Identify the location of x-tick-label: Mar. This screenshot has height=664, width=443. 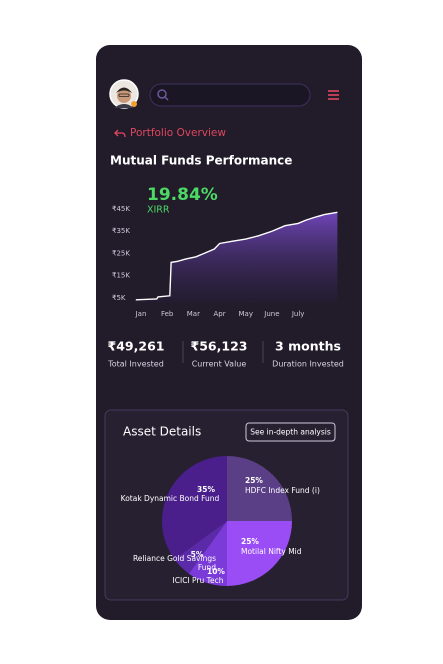
(193, 314).